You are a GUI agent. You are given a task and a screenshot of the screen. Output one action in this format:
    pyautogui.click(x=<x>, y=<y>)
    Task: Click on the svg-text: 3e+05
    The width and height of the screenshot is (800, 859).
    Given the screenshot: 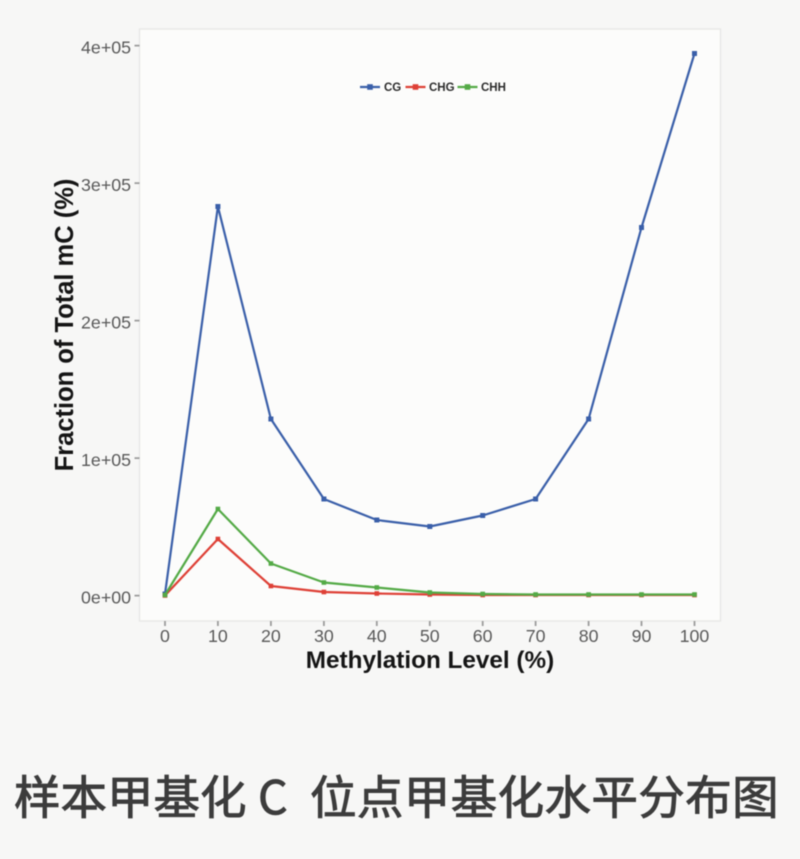 What is the action you would take?
    pyautogui.click(x=106, y=185)
    